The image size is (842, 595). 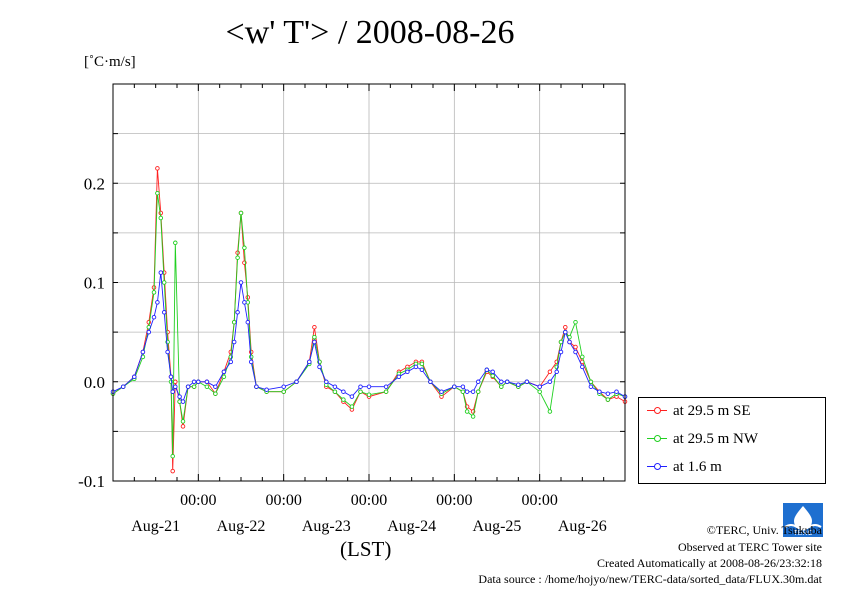 What do you see at coordinates (110, 62) in the screenshot?
I see `y-axis-unit-label: [˚C·m/s]` at bounding box center [110, 62].